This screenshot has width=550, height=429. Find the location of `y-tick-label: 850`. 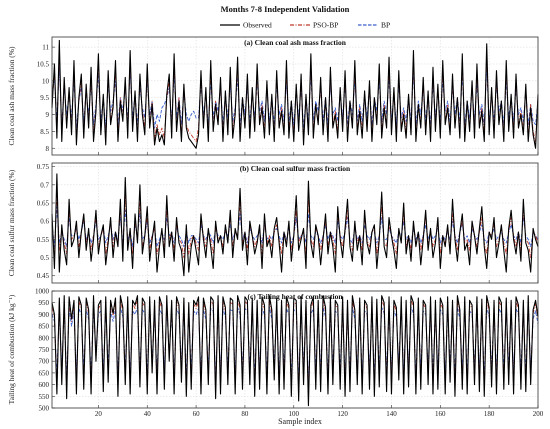

y-tick-label: 850 is located at coordinates (44, 327).